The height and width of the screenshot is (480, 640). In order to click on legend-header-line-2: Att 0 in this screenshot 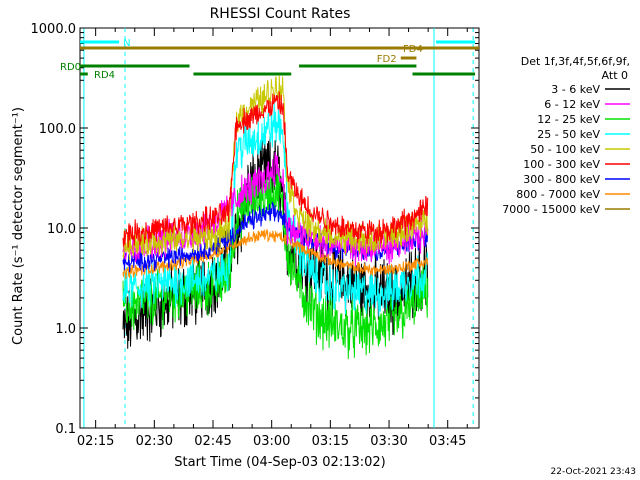, I will do `click(615, 75)`.